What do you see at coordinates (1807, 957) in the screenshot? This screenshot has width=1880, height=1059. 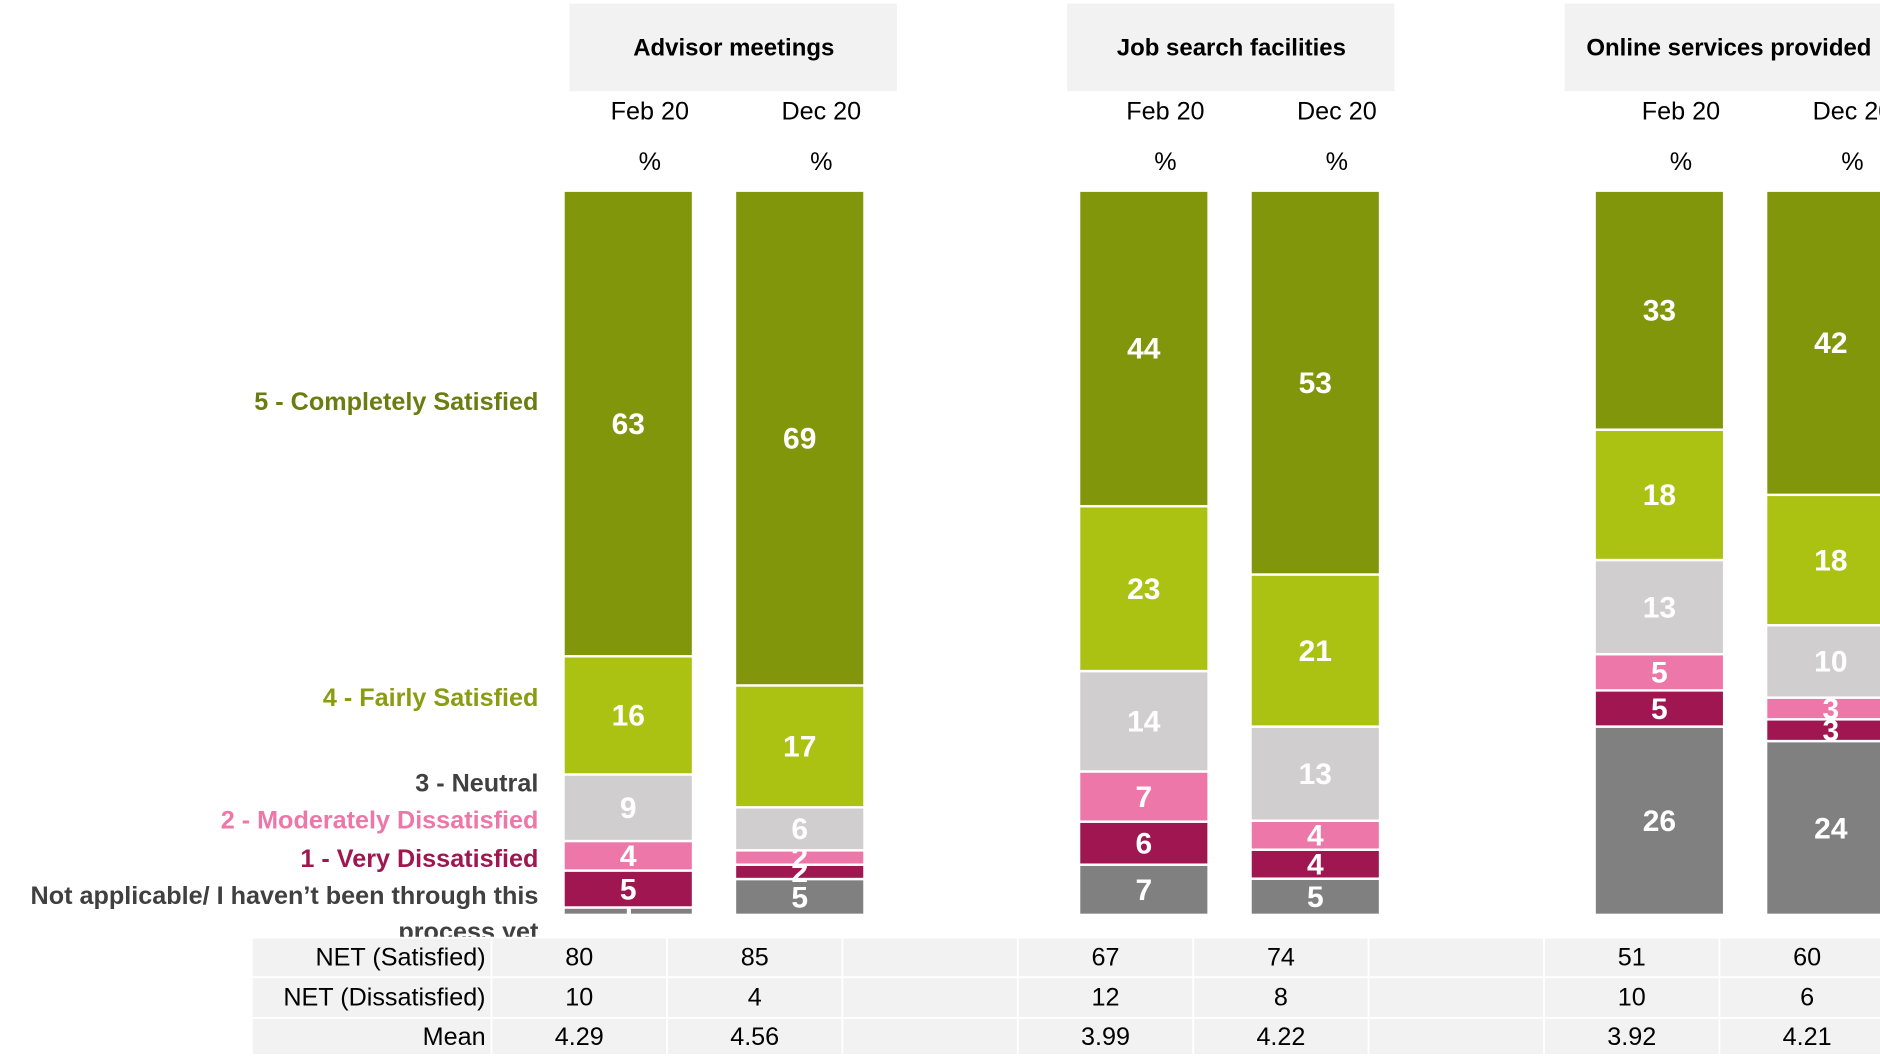 I see `table-value: 60` at bounding box center [1807, 957].